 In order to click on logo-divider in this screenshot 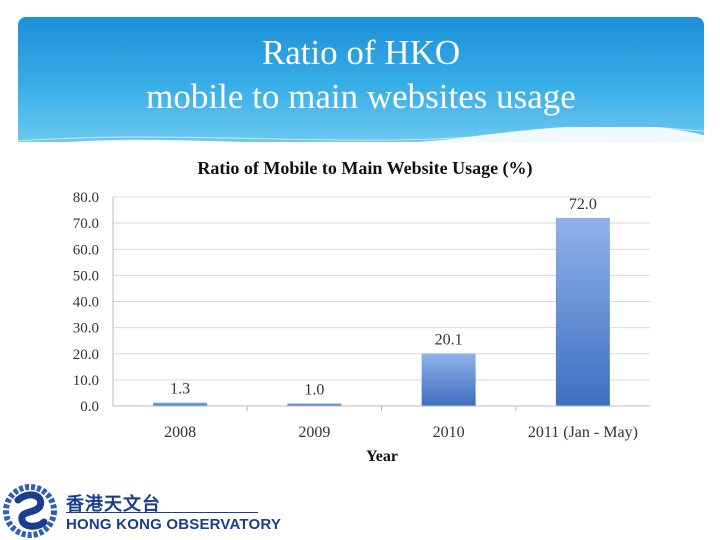, I will do `click(162, 512)`.